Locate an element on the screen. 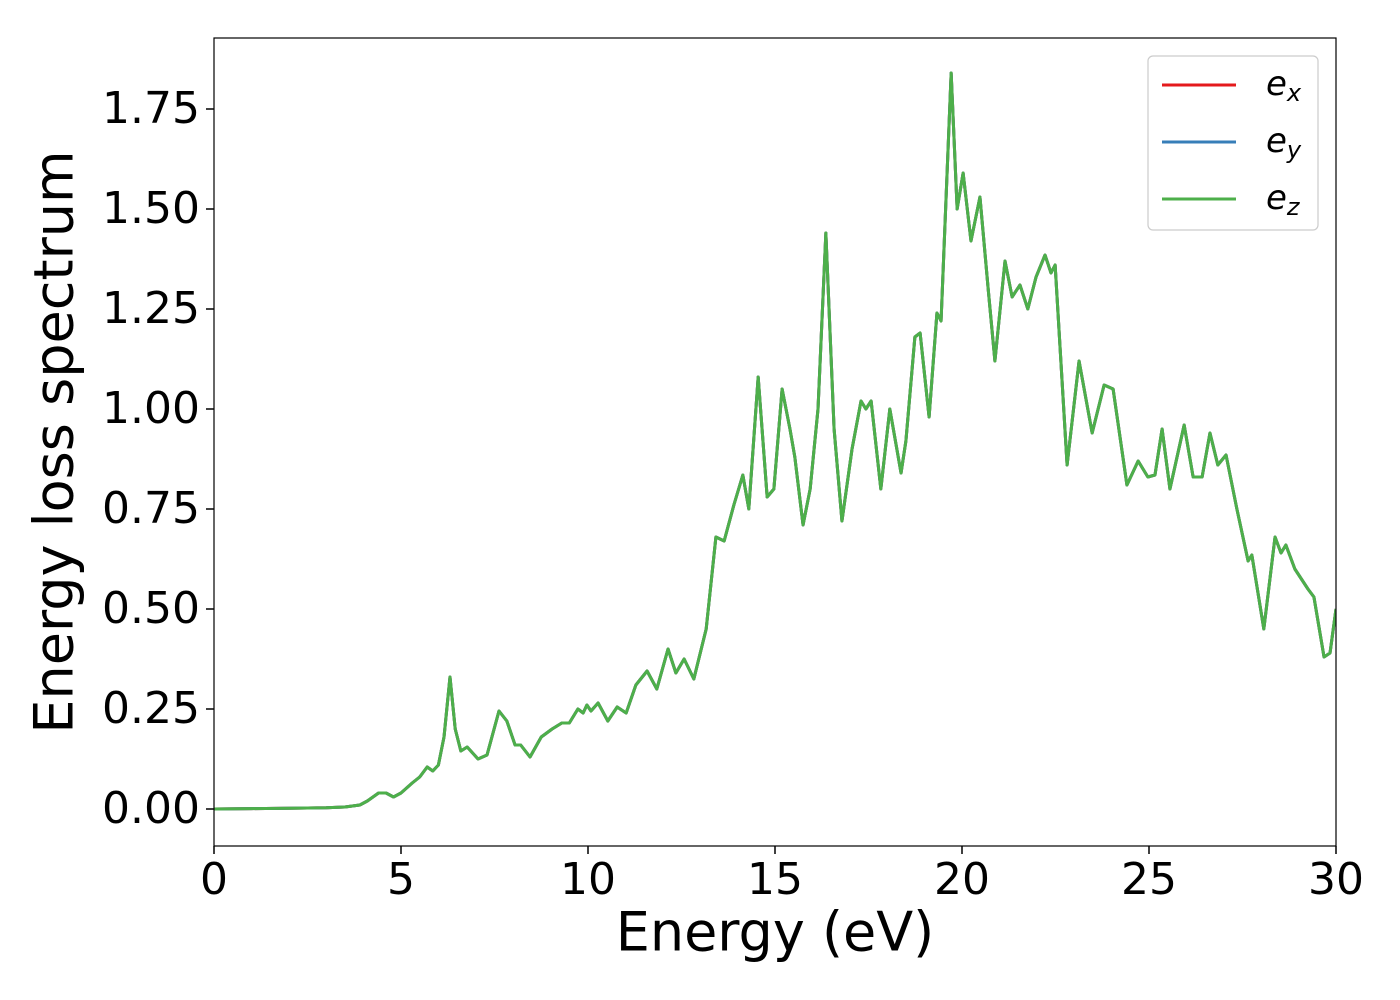 Image resolution: width=1400 pixels, height=1000 pixels. x-axis-label: Energy (eV) is located at coordinates (775, 932).